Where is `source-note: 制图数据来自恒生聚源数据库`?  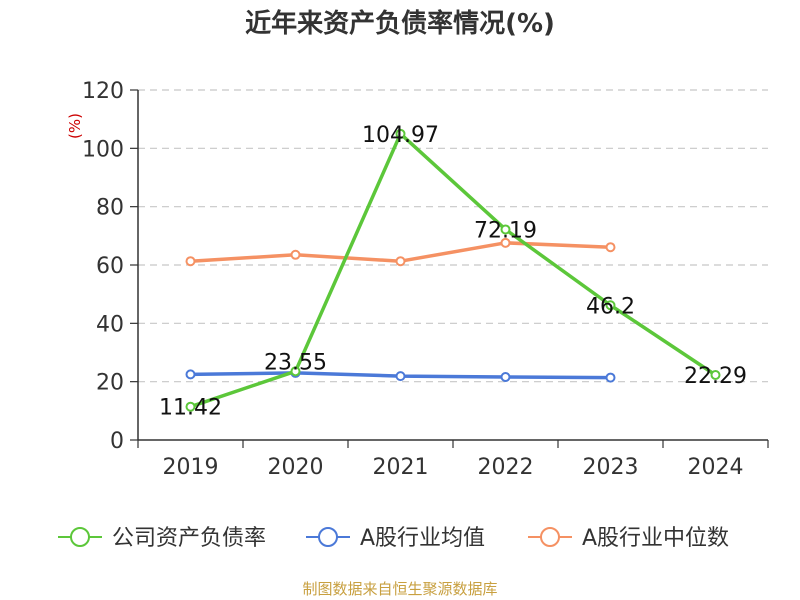 source-note: 制图数据来自恒生聚源数据库 is located at coordinates (399, 589).